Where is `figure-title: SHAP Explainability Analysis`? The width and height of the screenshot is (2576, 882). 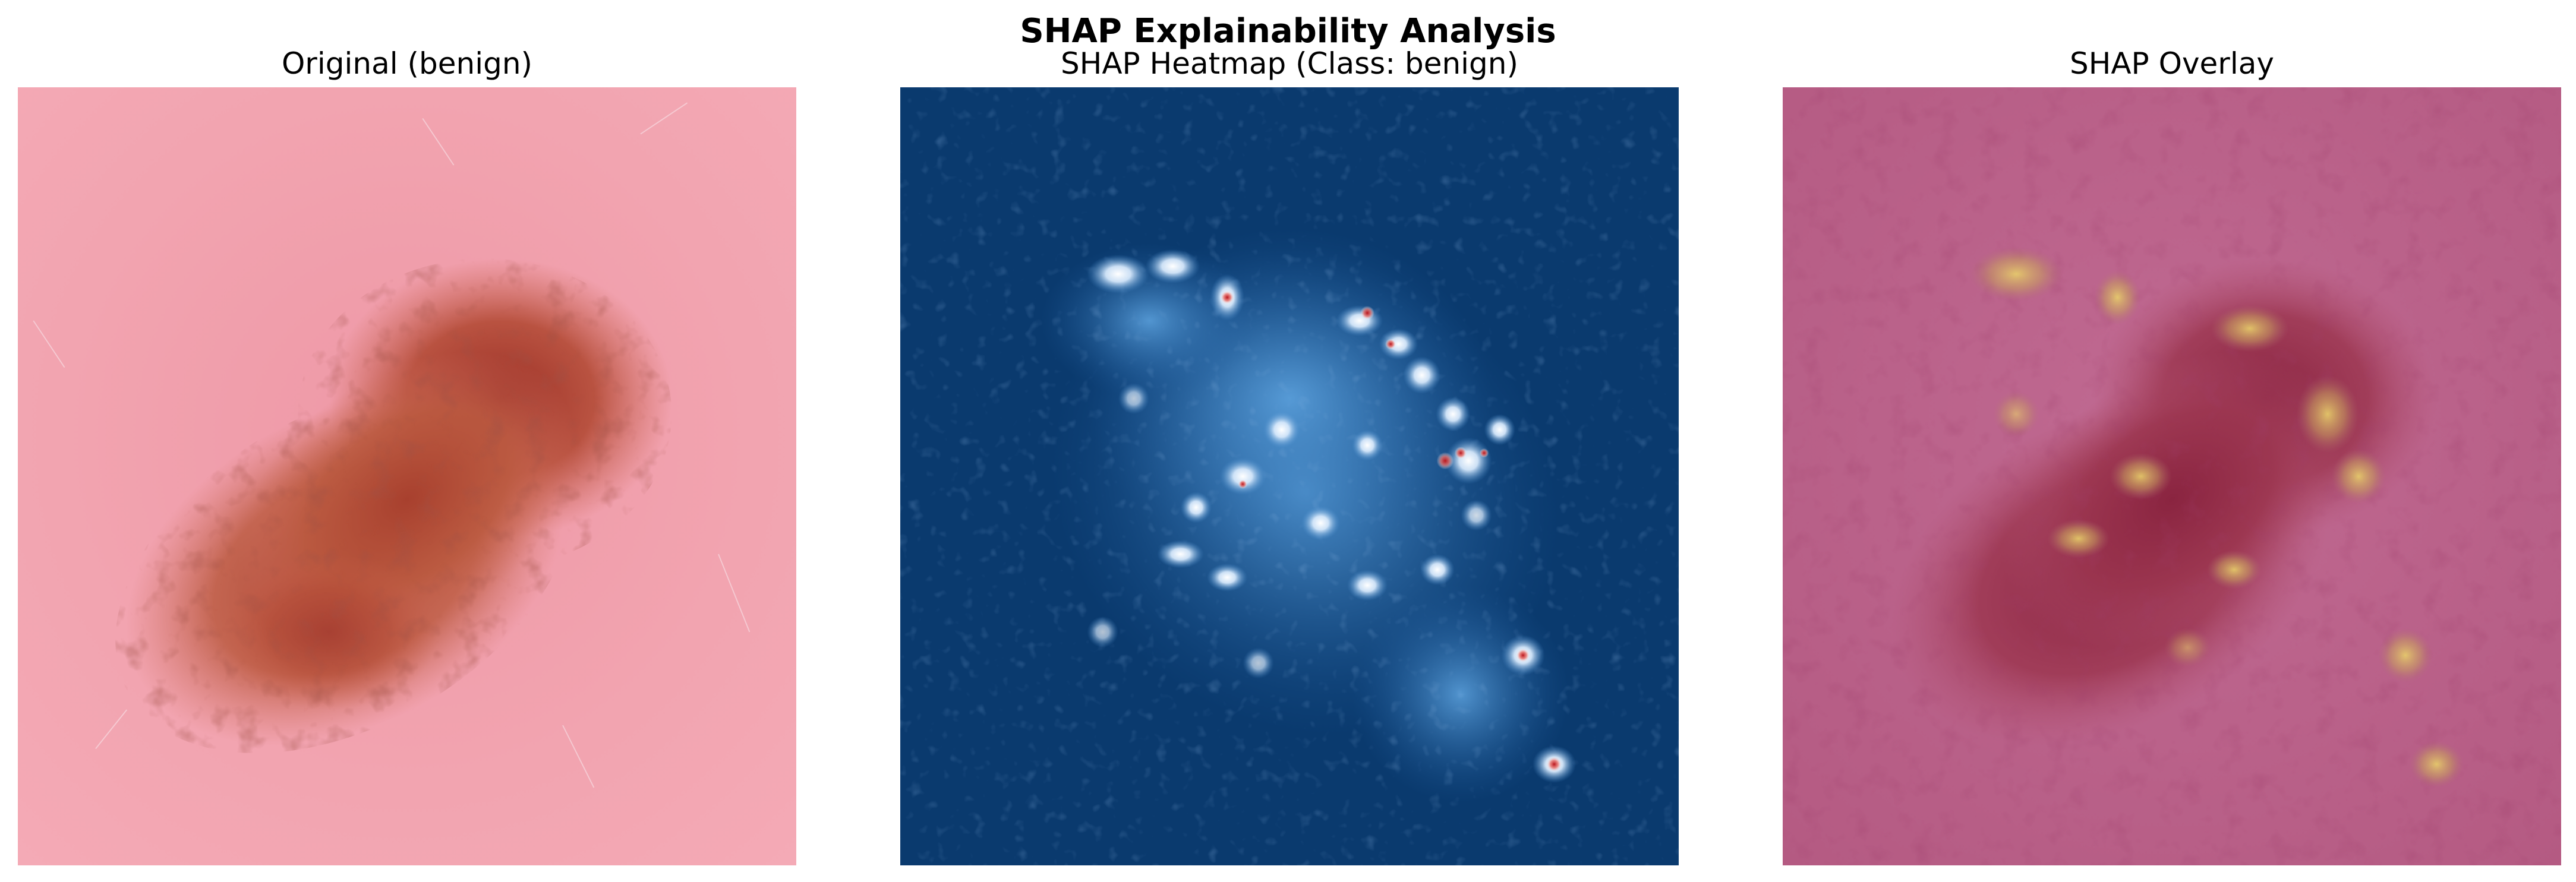 figure-title: SHAP Explainability Analysis is located at coordinates (1288, 31).